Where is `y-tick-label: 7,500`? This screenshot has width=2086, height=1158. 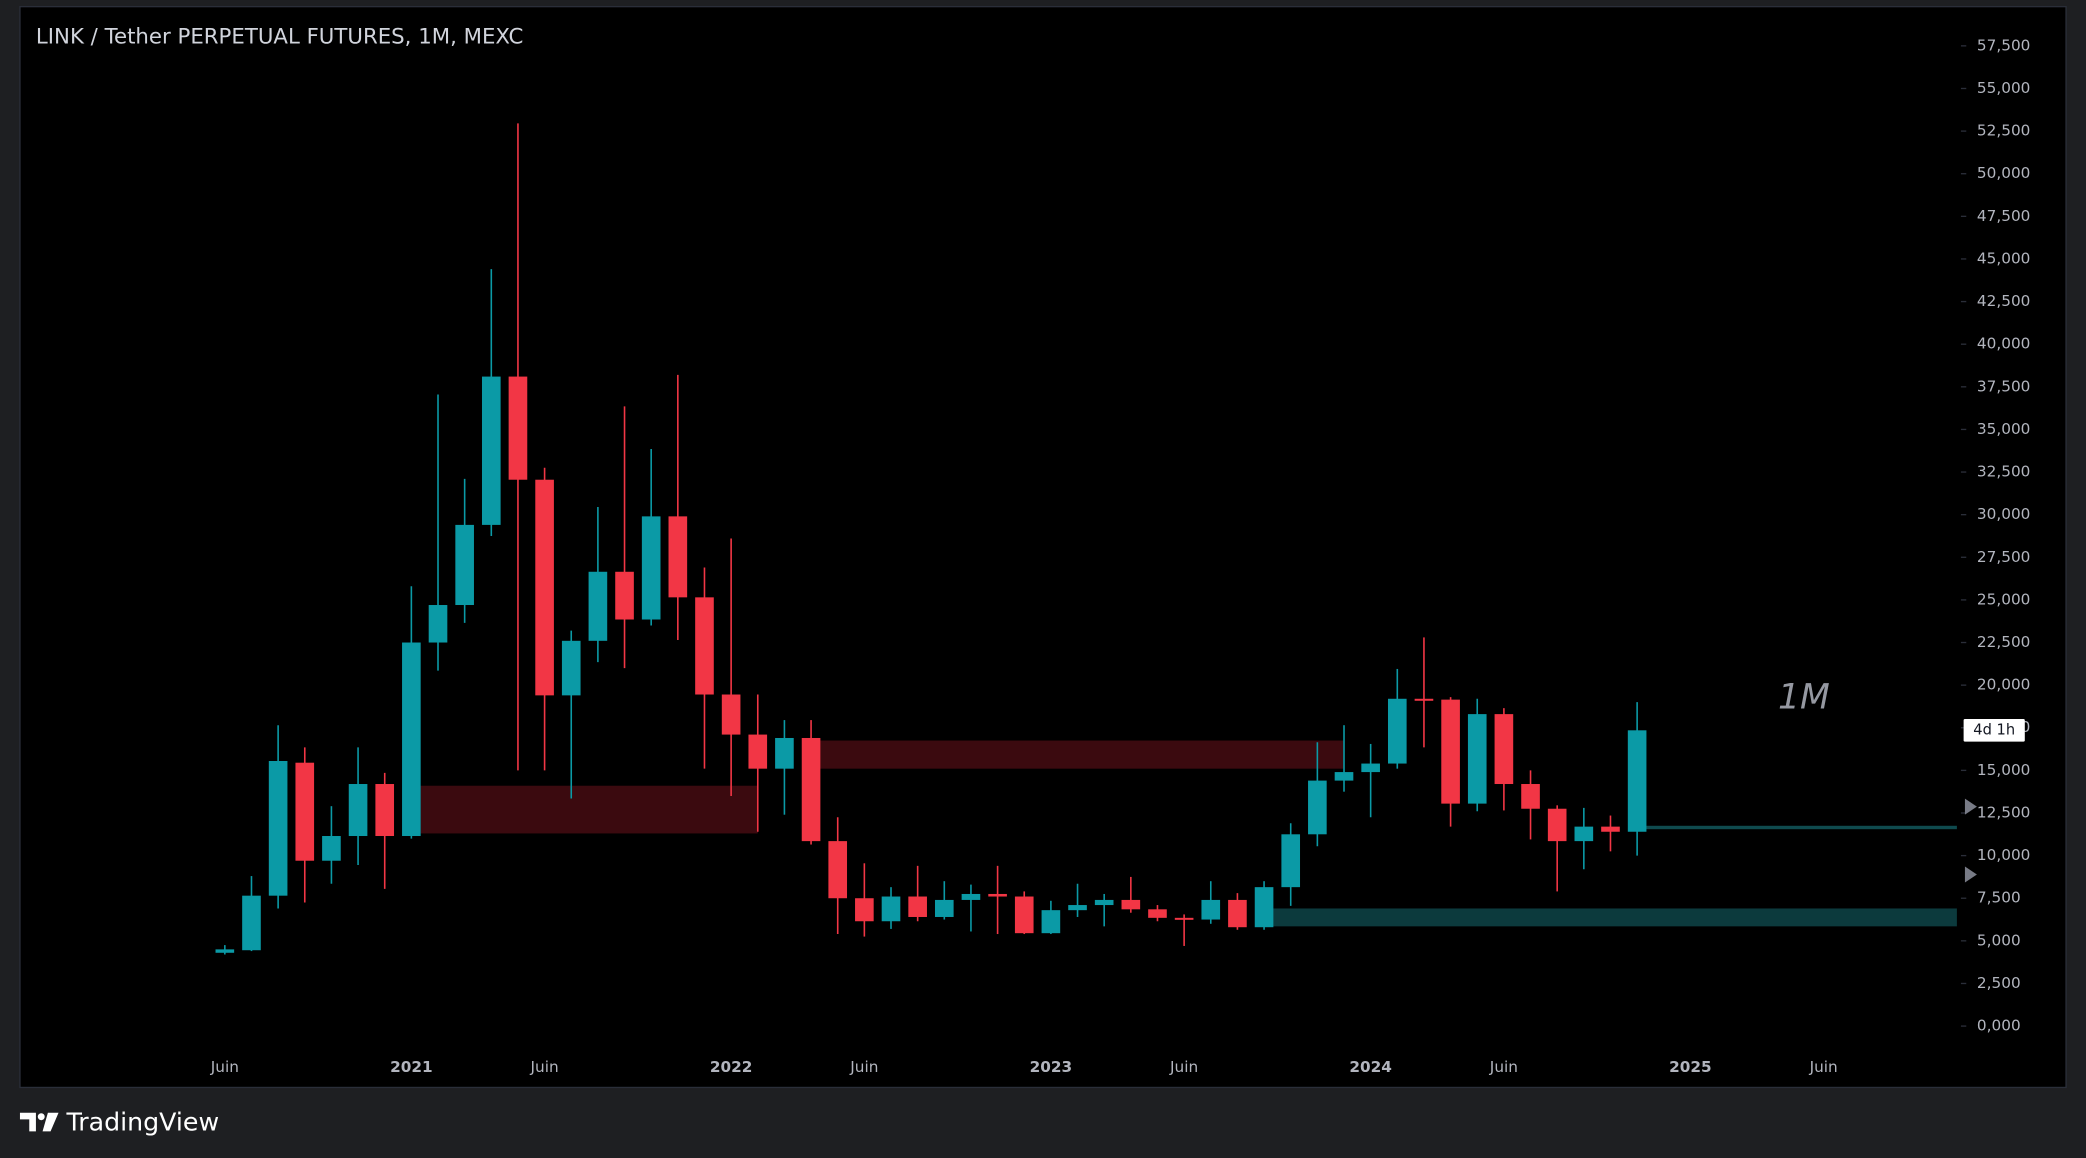 y-tick-label: 7,500 is located at coordinates (1999, 898).